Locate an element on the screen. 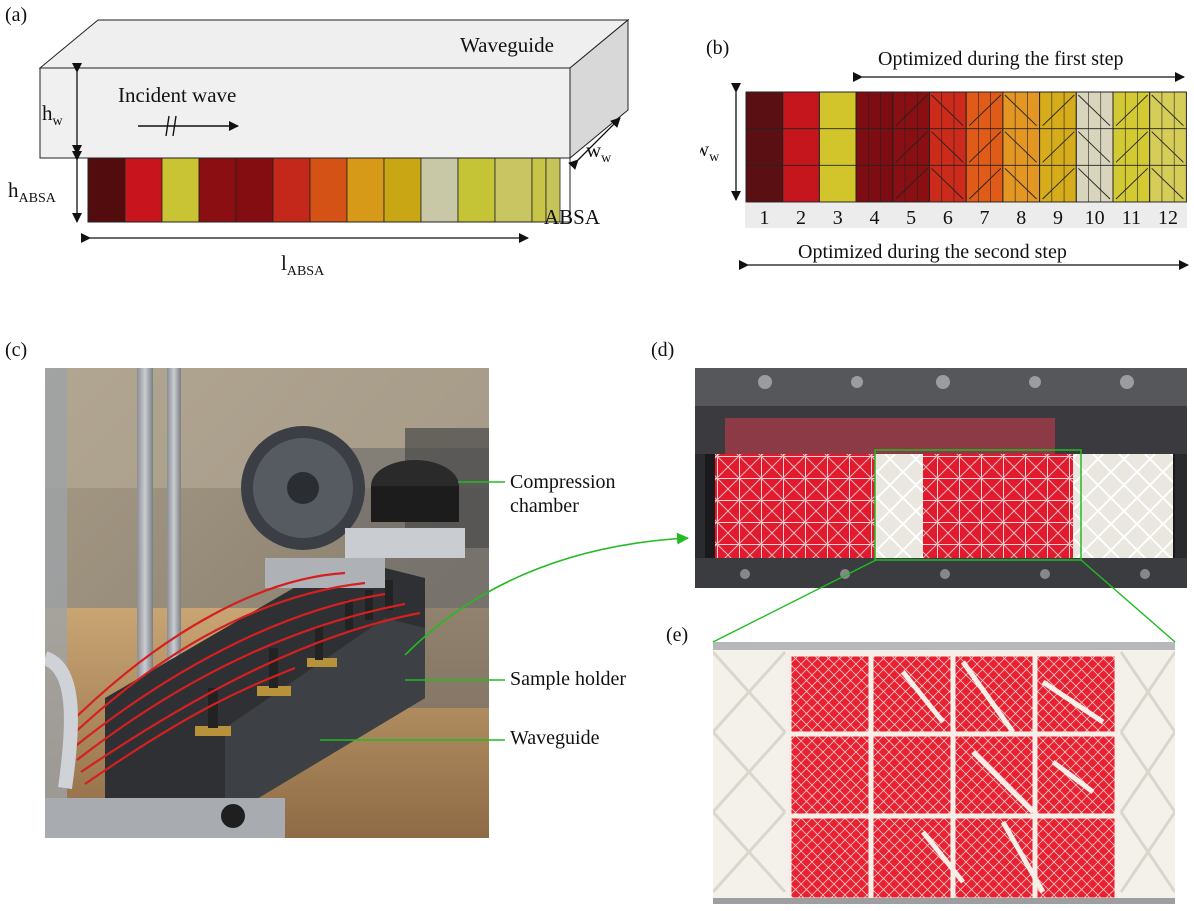  compression-chamber-label-line-2: chamber is located at coordinates (544, 506).